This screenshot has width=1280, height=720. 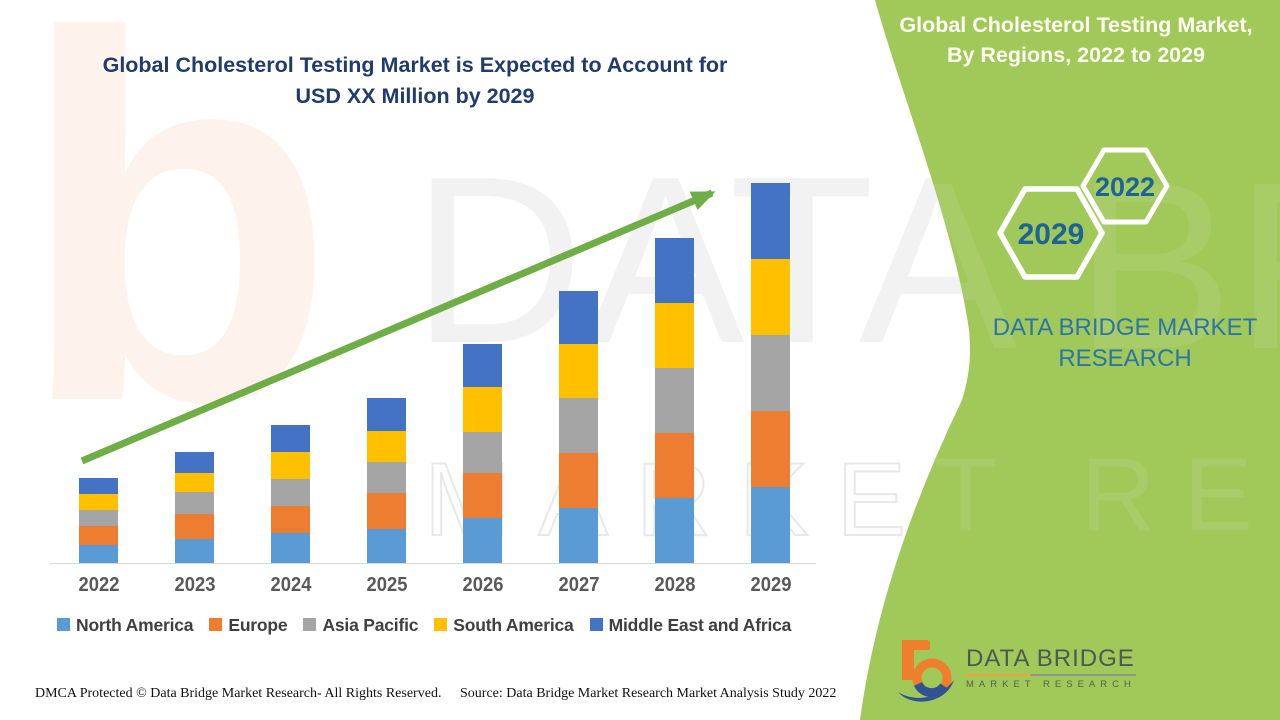 I want to click on side-panel-title-line1: Global Cholesterol Testing Market,, so click(x=1076, y=25).